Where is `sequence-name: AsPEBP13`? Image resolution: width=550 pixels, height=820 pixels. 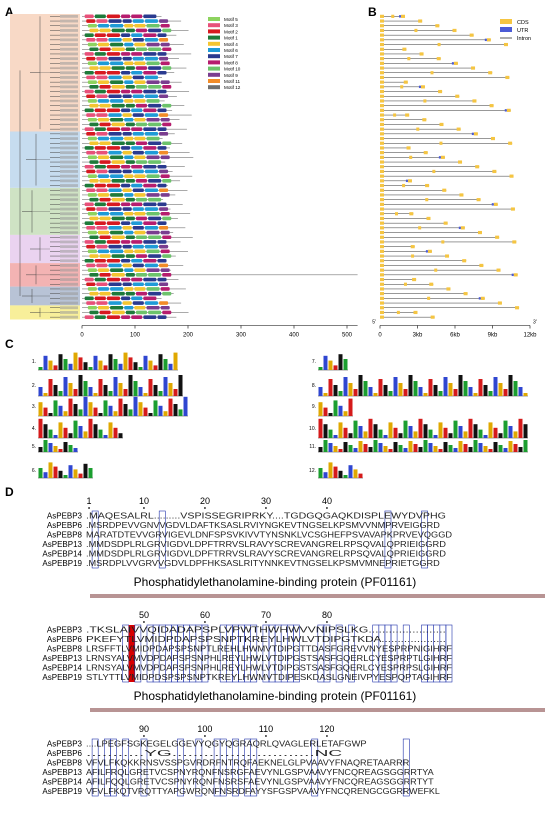
sequence-name: AsPEBP13 is located at coordinates (62, 658).